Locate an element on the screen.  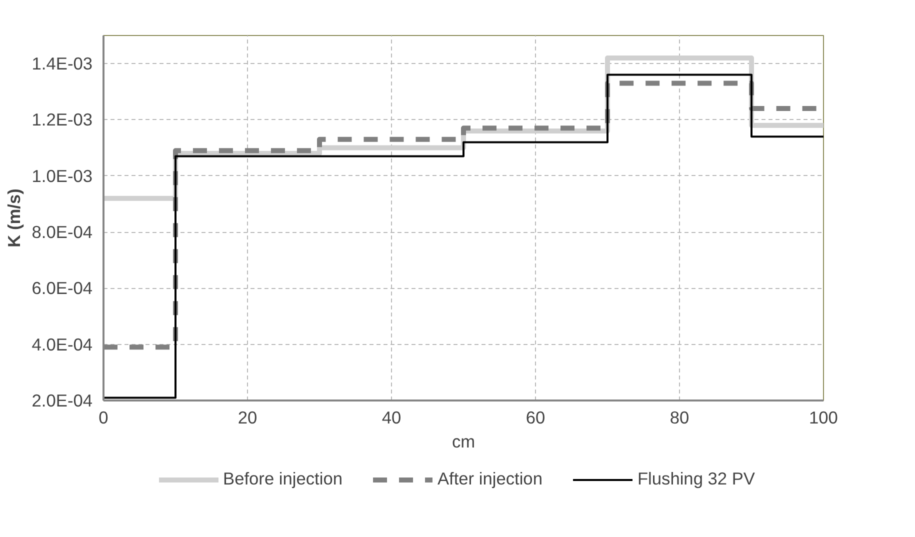
y-tick-label: 4.0E-04 is located at coordinates (62, 344).